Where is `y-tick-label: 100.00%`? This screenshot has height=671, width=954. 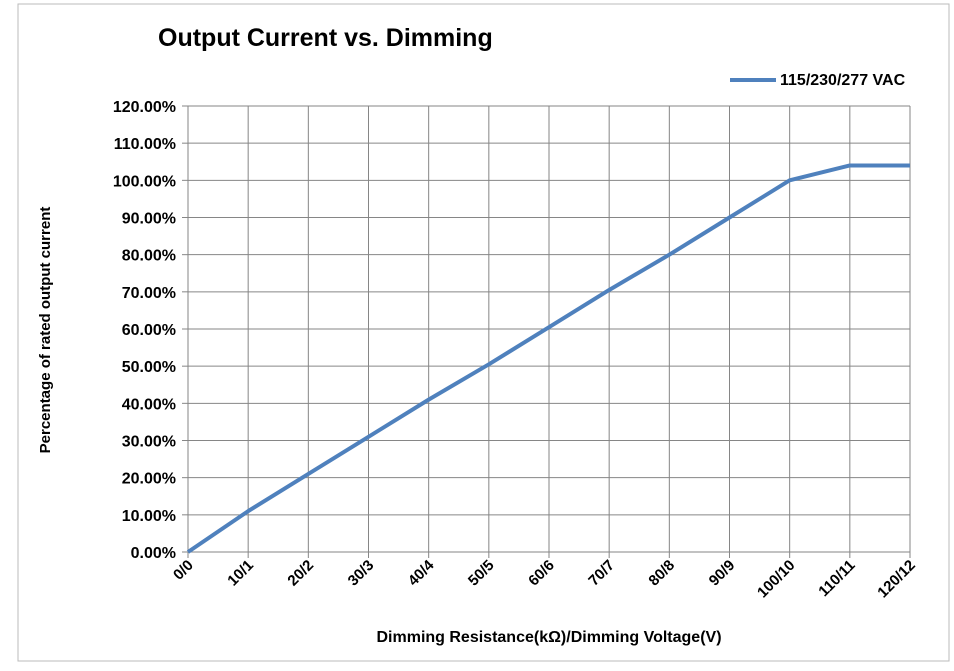 y-tick-label: 100.00% is located at coordinates (144, 181).